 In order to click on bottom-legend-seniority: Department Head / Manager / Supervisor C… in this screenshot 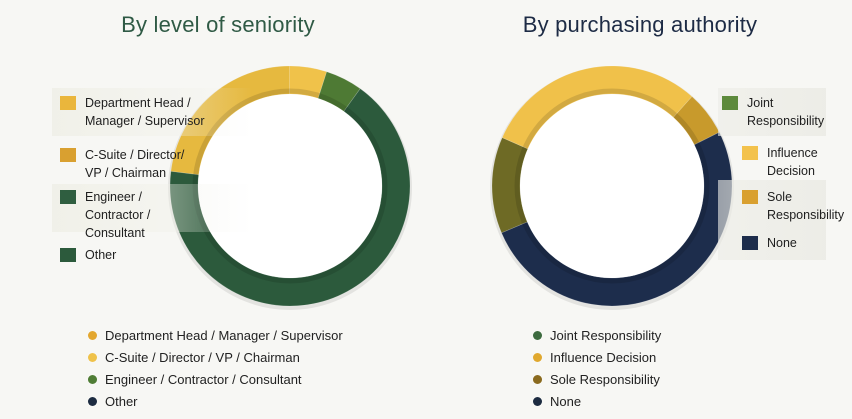, I will do `click(215, 368)`.